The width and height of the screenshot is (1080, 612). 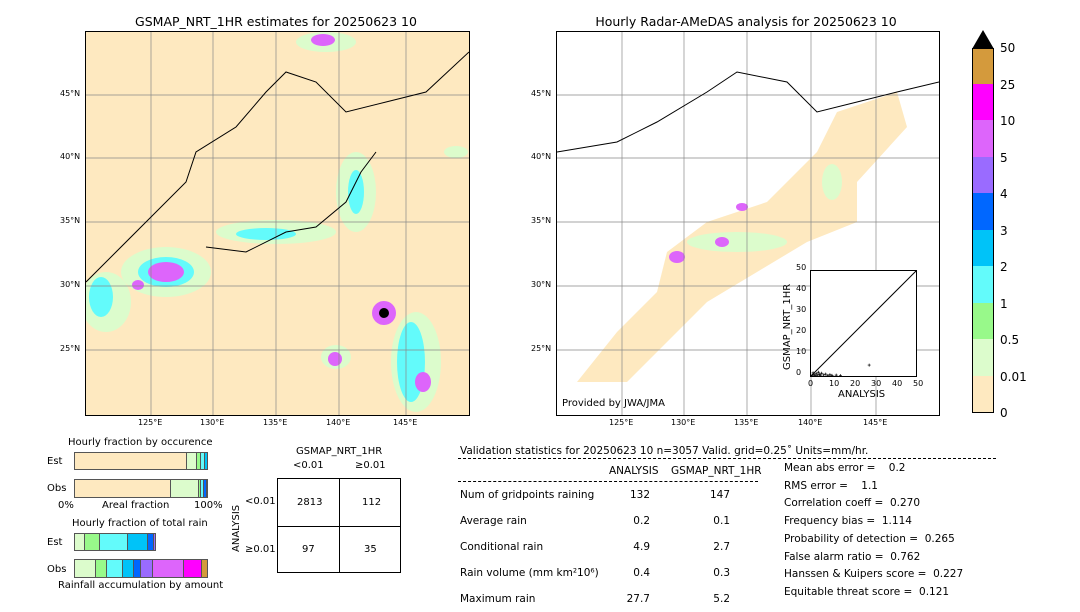 I want to click on stat-analysis: 4.9, so click(x=641, y=547).